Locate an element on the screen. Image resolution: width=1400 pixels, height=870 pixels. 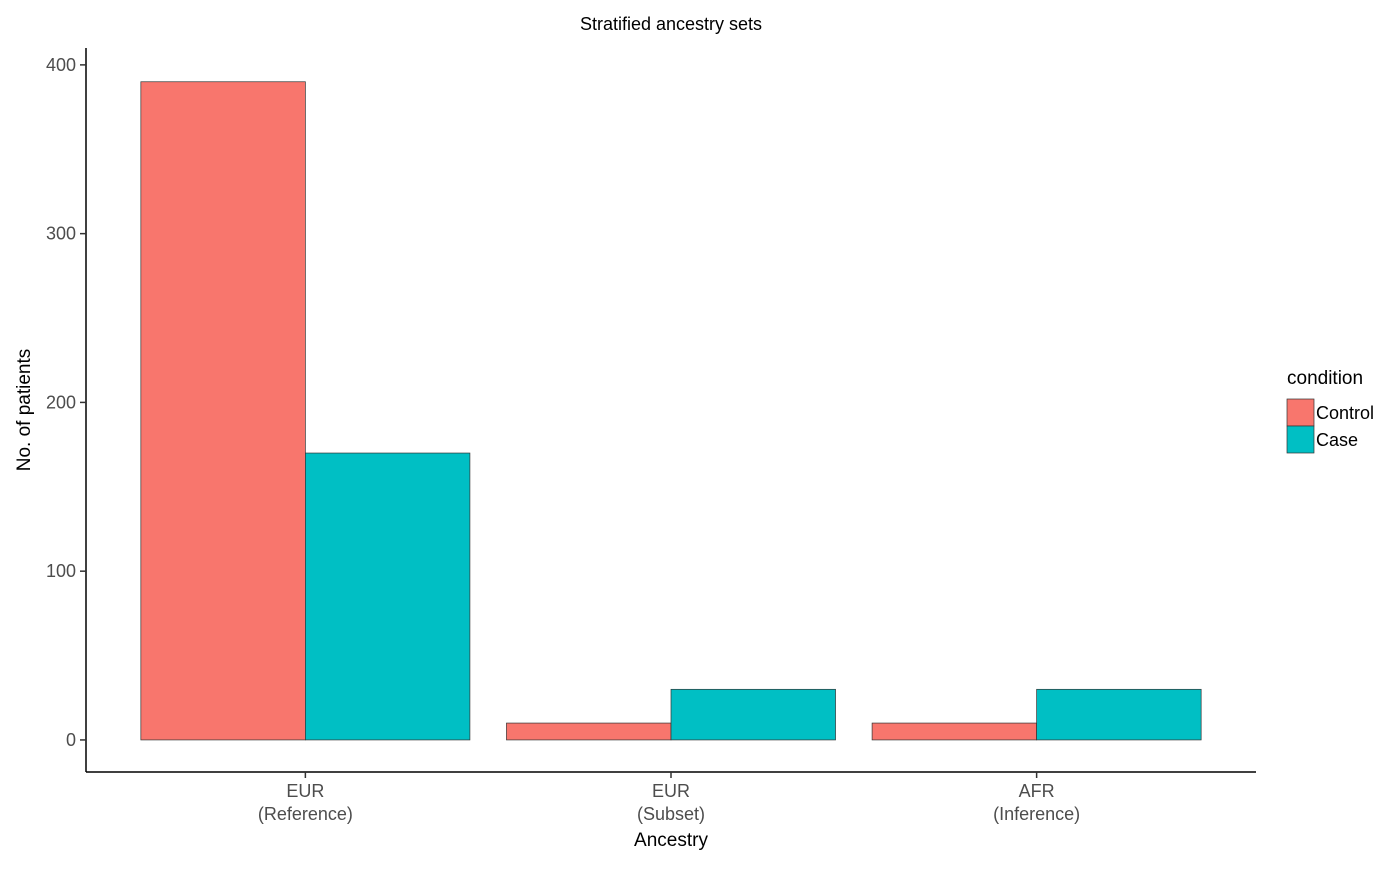
y-tick-label: 100 is located at coordinates (61, 571).